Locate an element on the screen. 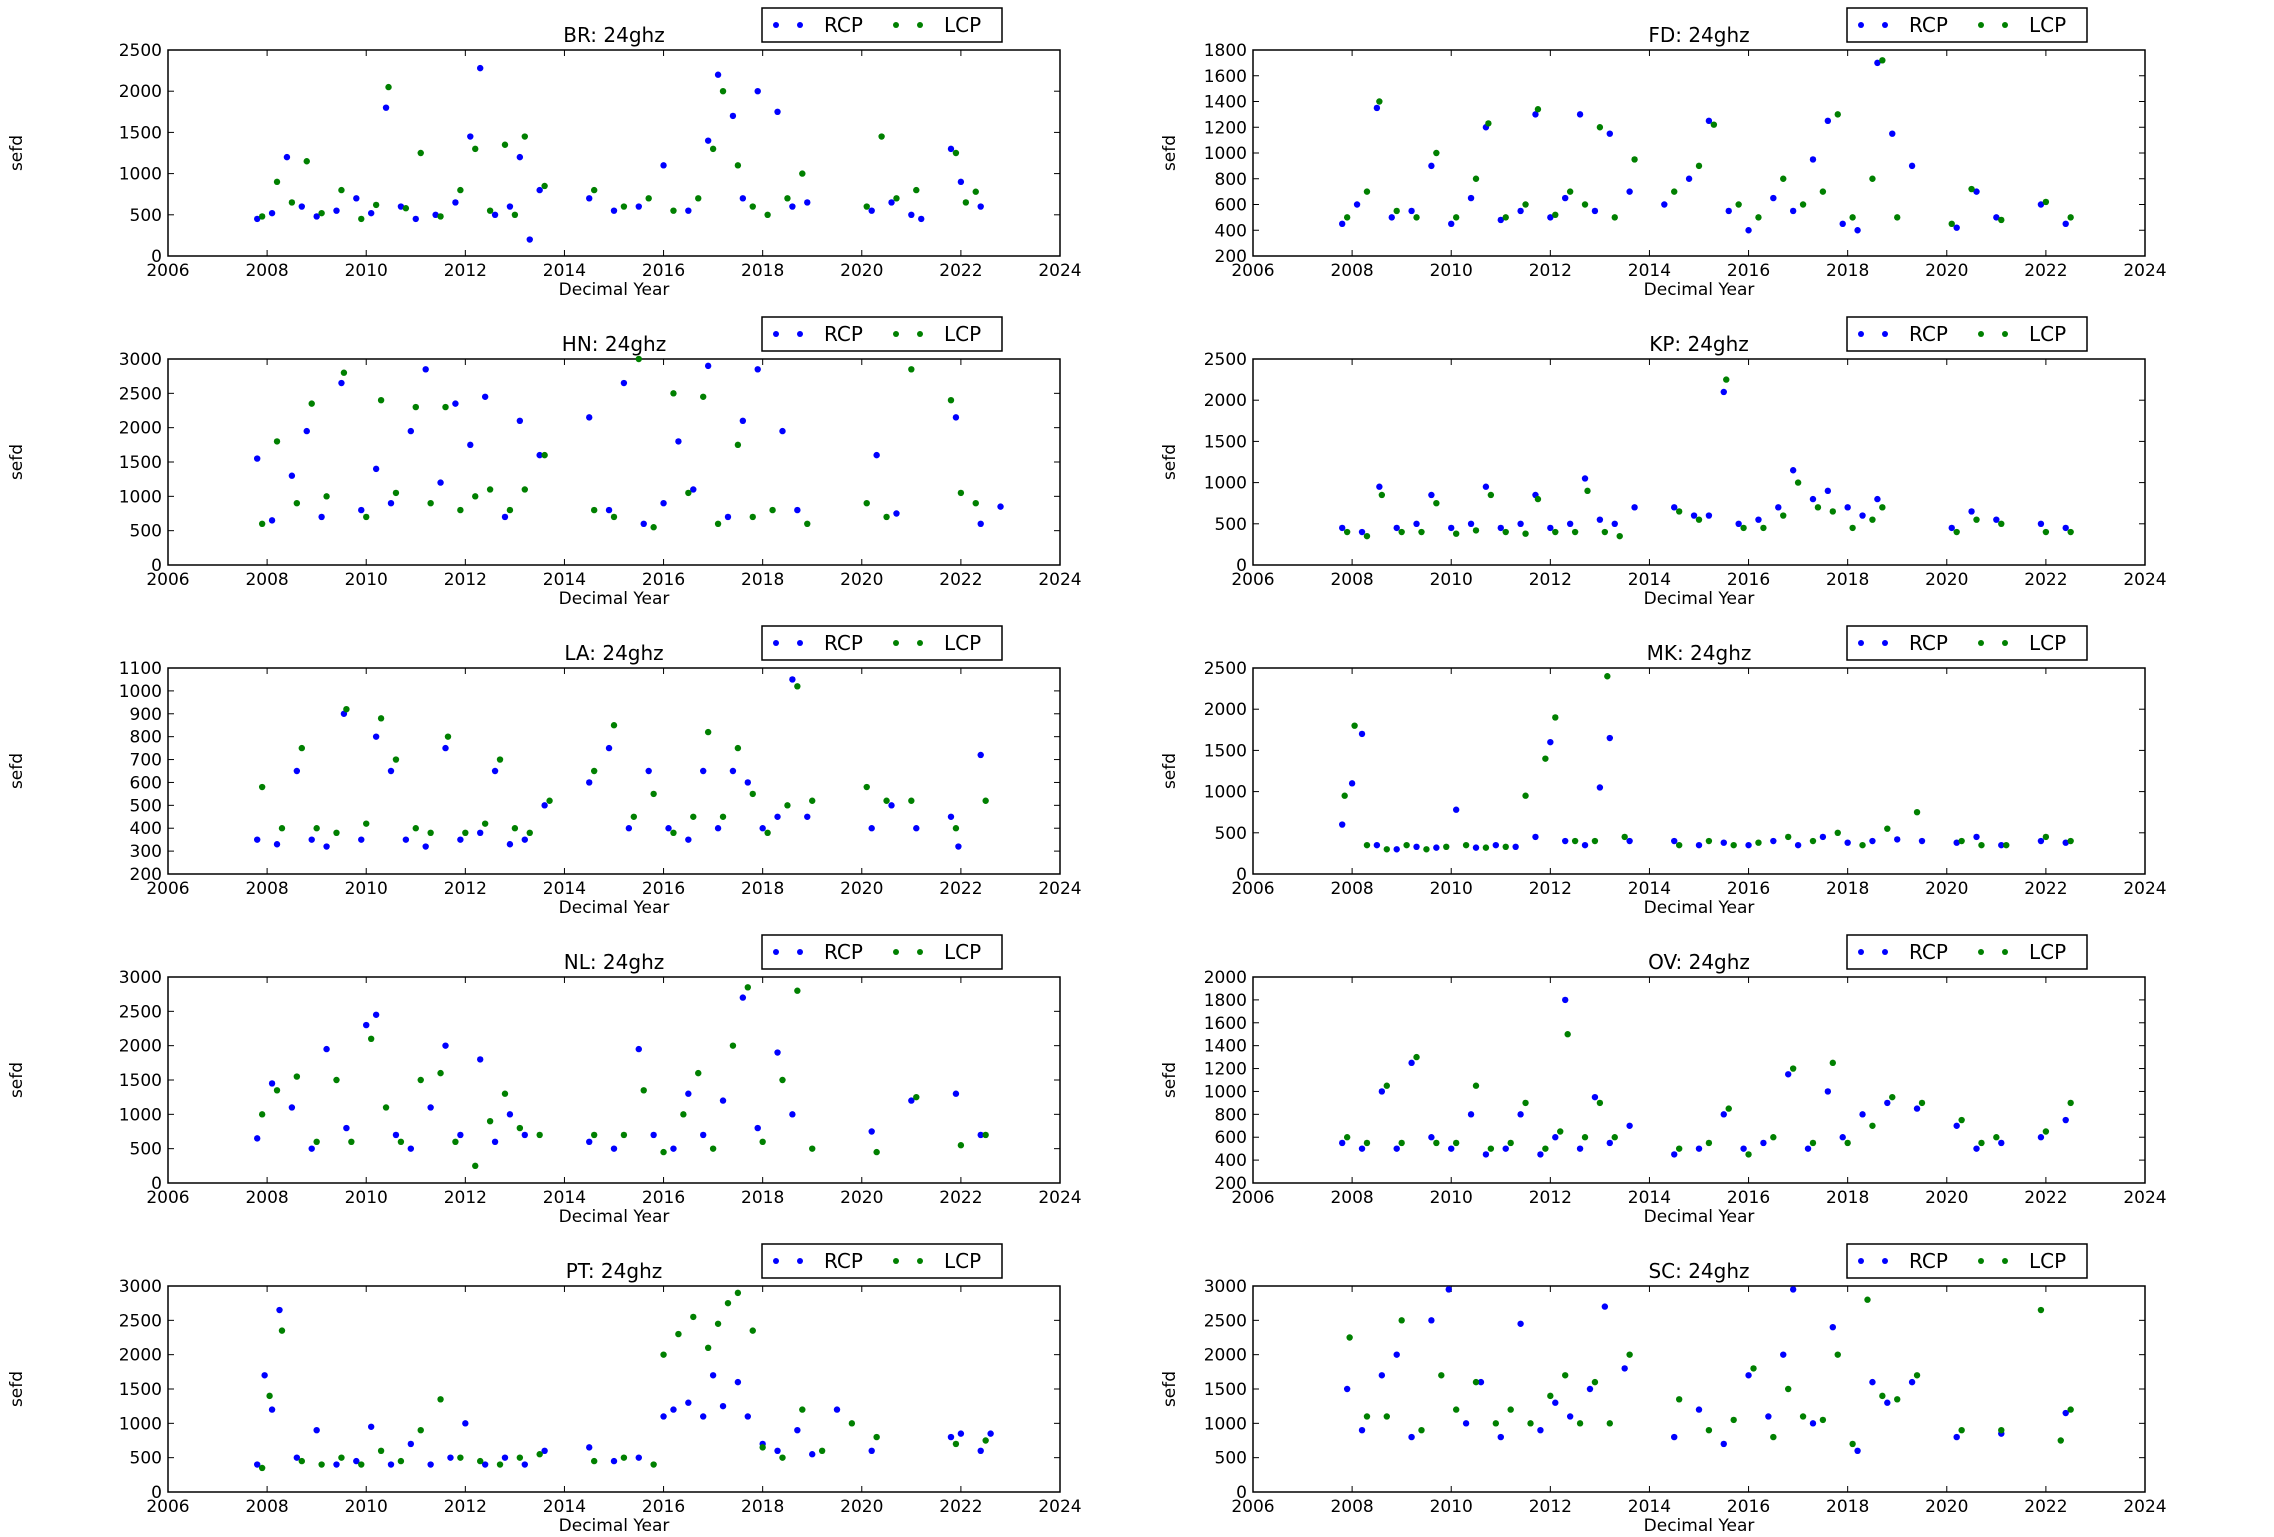 Image resolution: width=2274 pixels, height=1537 pixels. x-tick-label: 2022 is located at coordinates (960, 271).